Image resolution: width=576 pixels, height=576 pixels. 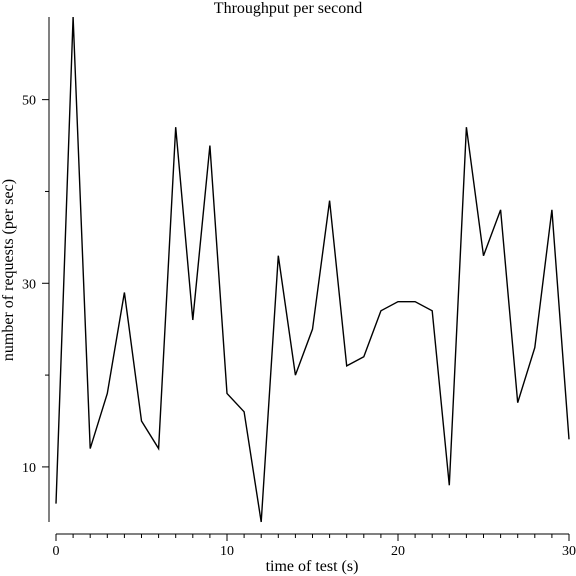 I want to click on chart-title: Throughput per second, so click(x=288, y=8).